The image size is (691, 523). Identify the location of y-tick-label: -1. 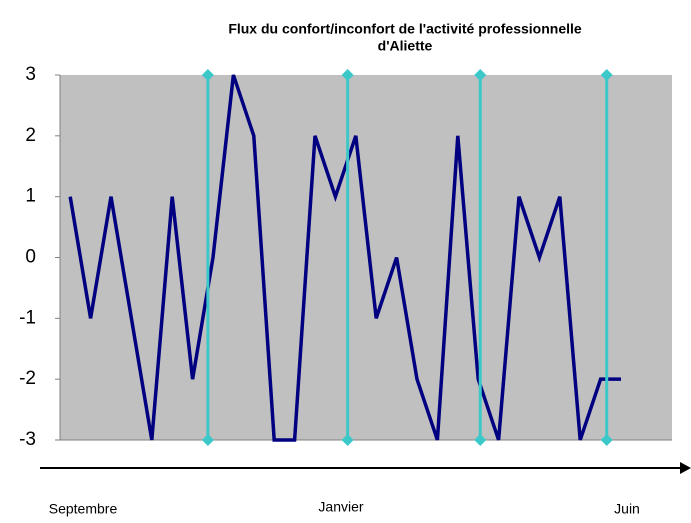
(27, 317).